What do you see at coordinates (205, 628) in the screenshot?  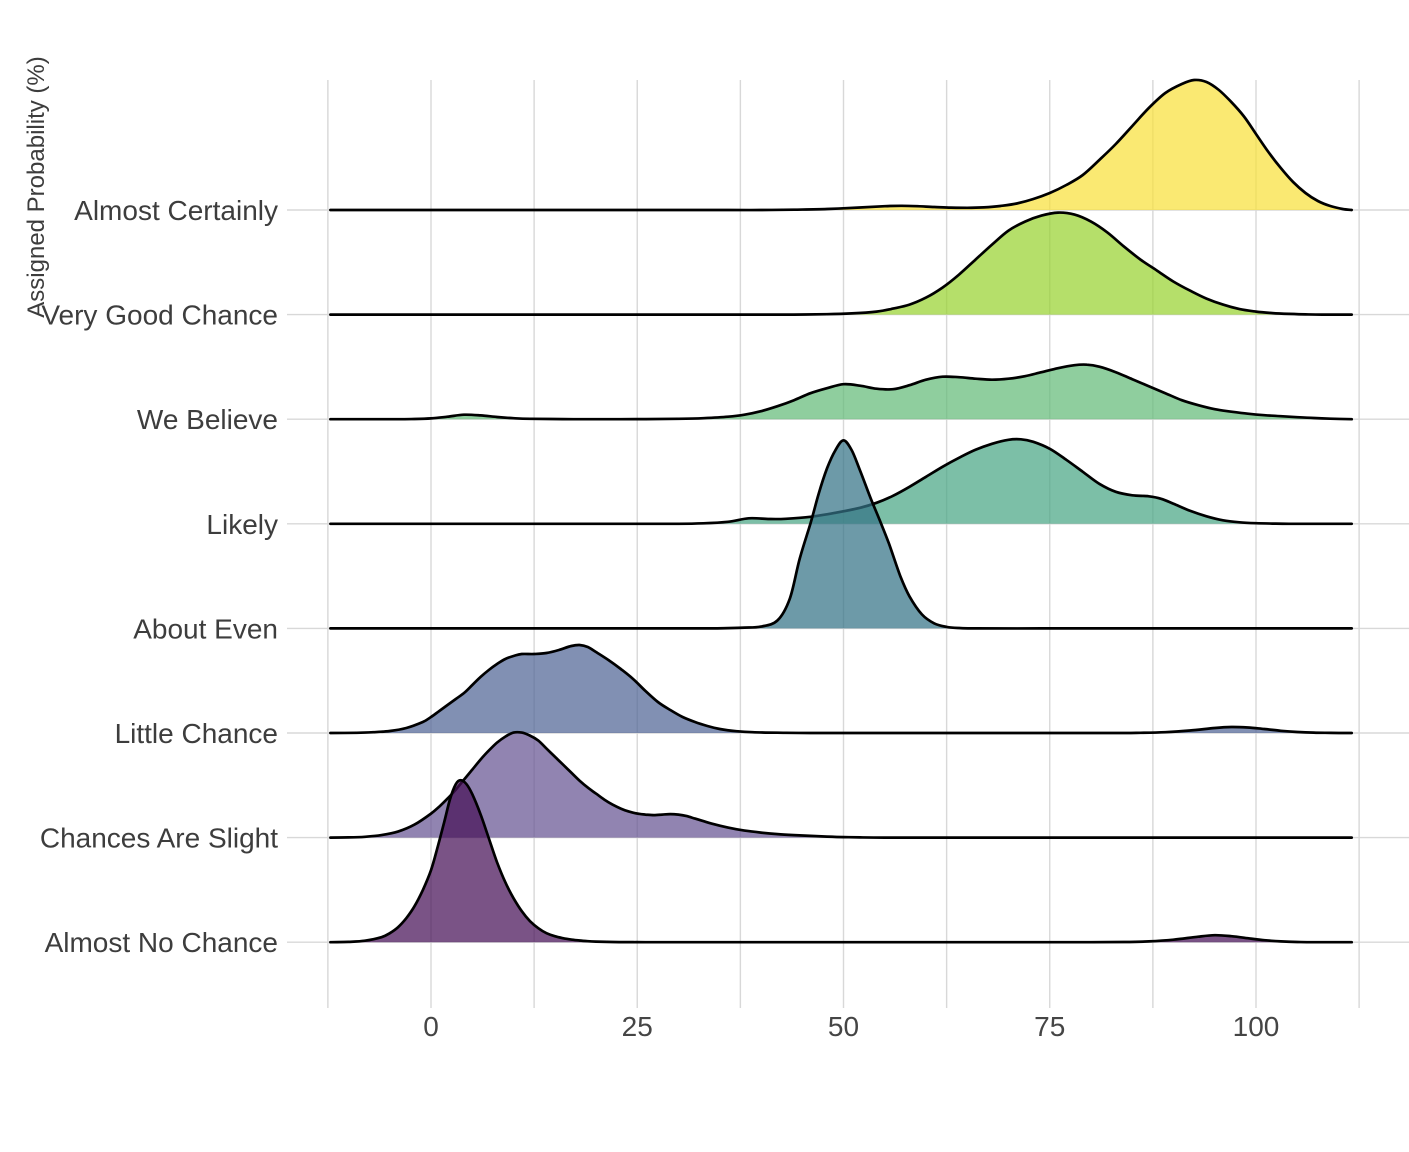 I see `category-label-about-even: About Even` at bounding box center [205, 628].